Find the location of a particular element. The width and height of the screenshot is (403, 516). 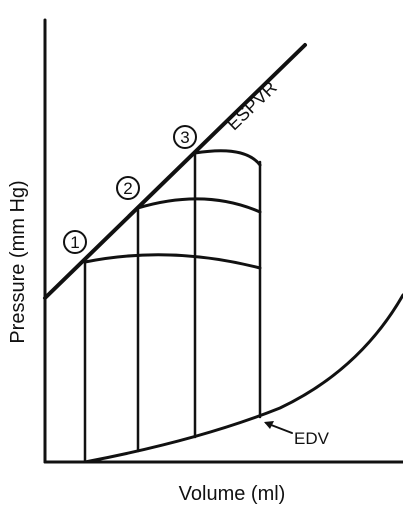

edv-arrowhead is located at coordinates (269, 425).